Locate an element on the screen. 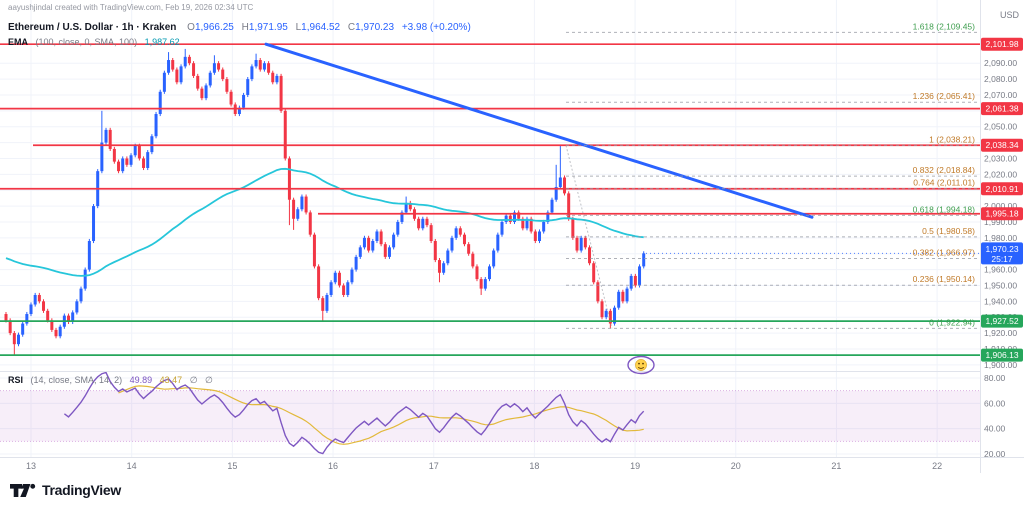 The image size is (1024, 509). price-badge: 1,995.18 is located at coordinates (1002, 214).